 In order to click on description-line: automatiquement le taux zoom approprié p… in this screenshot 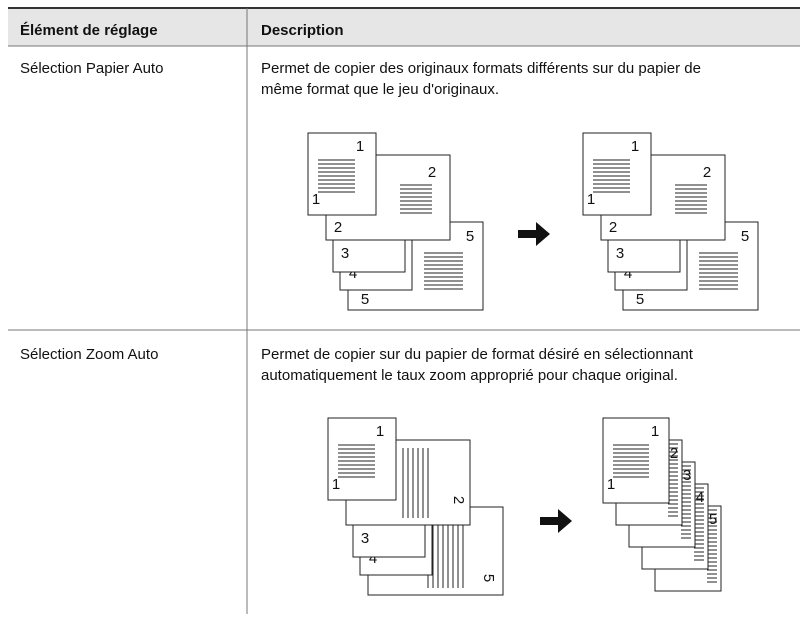, I will do `click(469, 375)`.